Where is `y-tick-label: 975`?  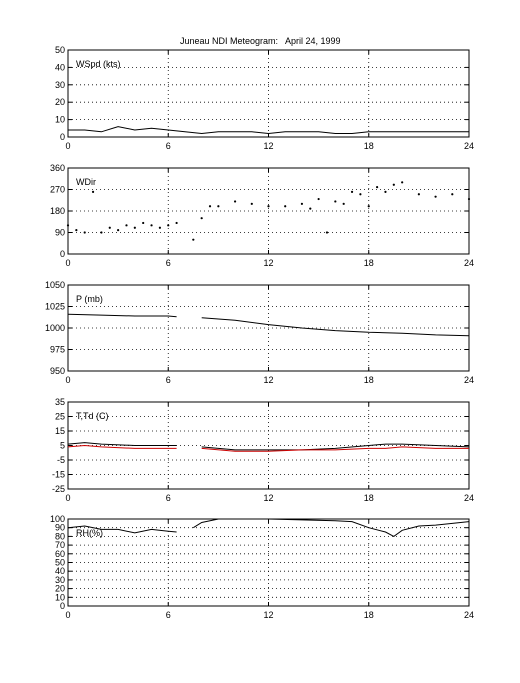 y-tick-label: 975 is located at coordinates (57, 350).